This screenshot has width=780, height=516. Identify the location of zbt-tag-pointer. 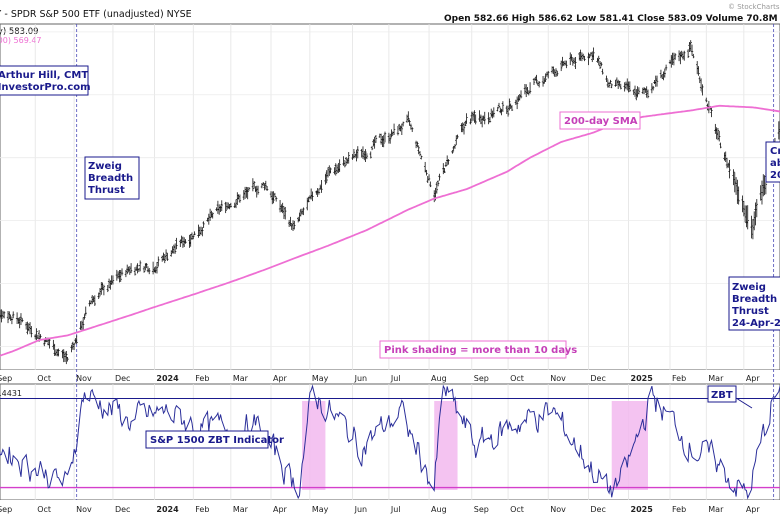
(744, 403).